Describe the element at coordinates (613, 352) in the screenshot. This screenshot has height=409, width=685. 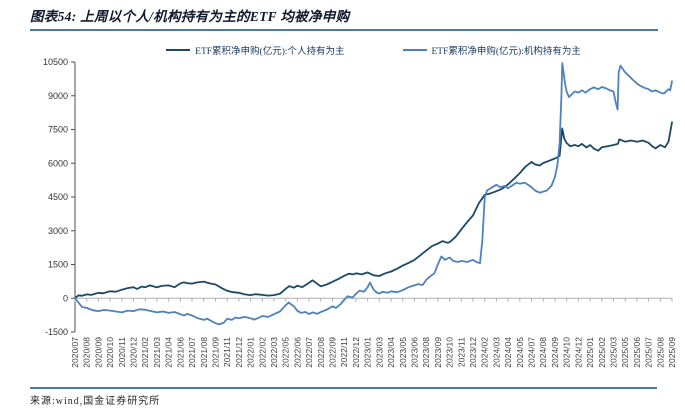
I see `x-axis-tick-label: 2025/03` at that location.